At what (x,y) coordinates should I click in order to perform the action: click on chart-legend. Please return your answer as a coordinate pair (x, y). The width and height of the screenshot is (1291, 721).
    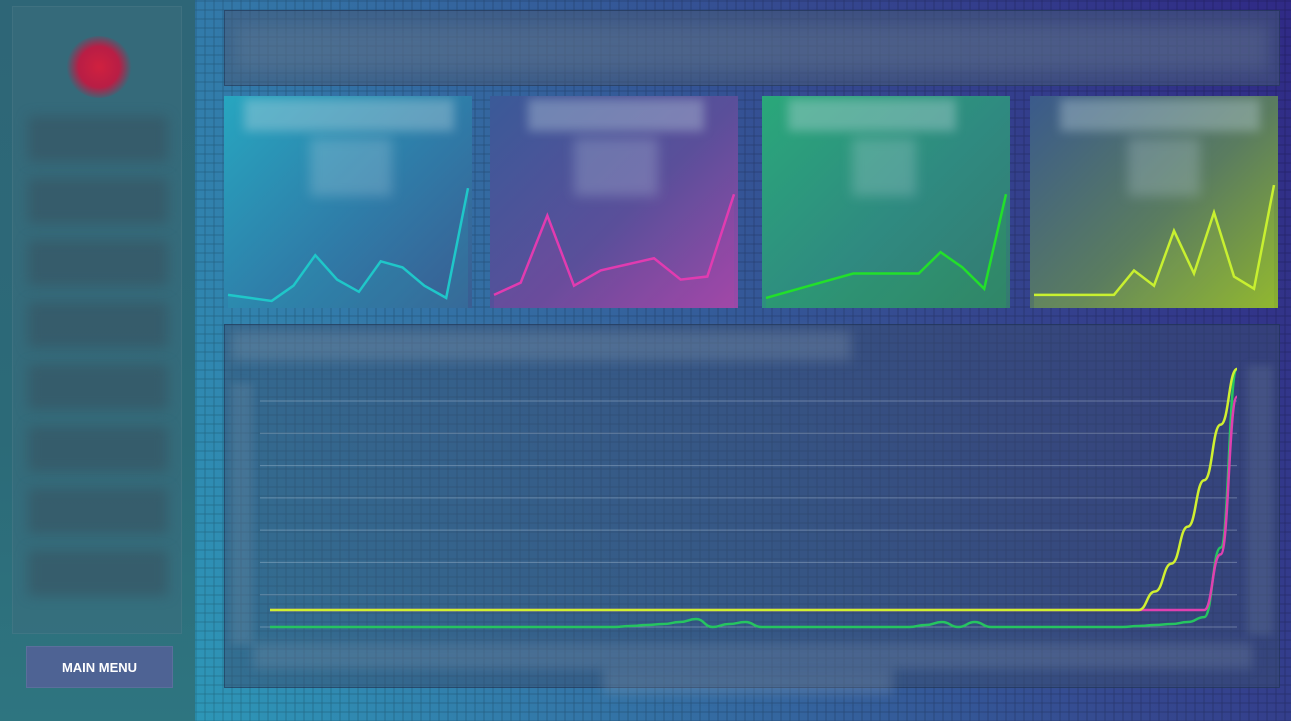
    Looking at the image, I should click on (748, 682).